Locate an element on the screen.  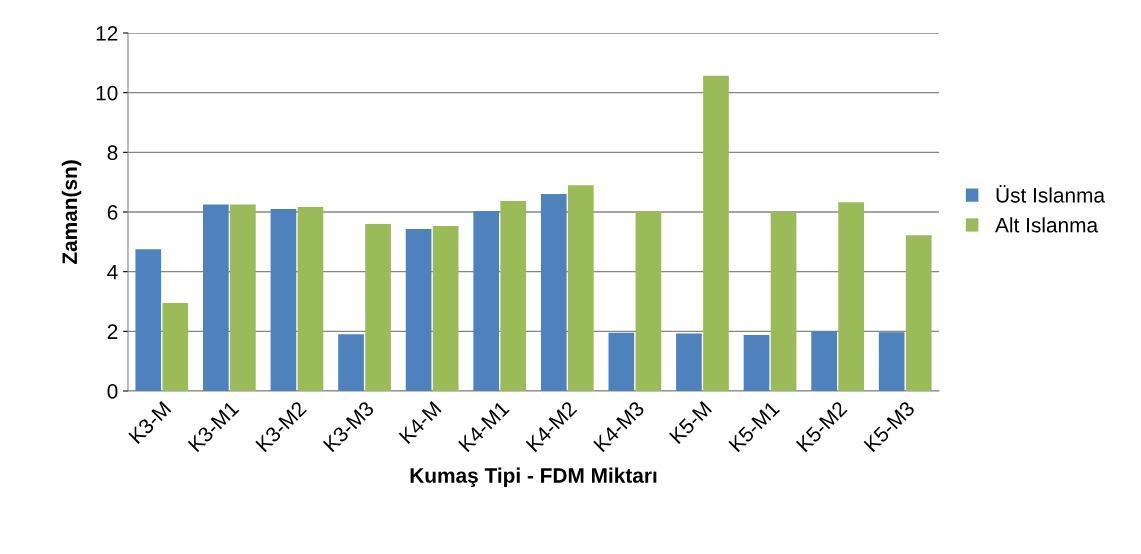
y-tick-label: 10 is located at coordinates (107, 93).